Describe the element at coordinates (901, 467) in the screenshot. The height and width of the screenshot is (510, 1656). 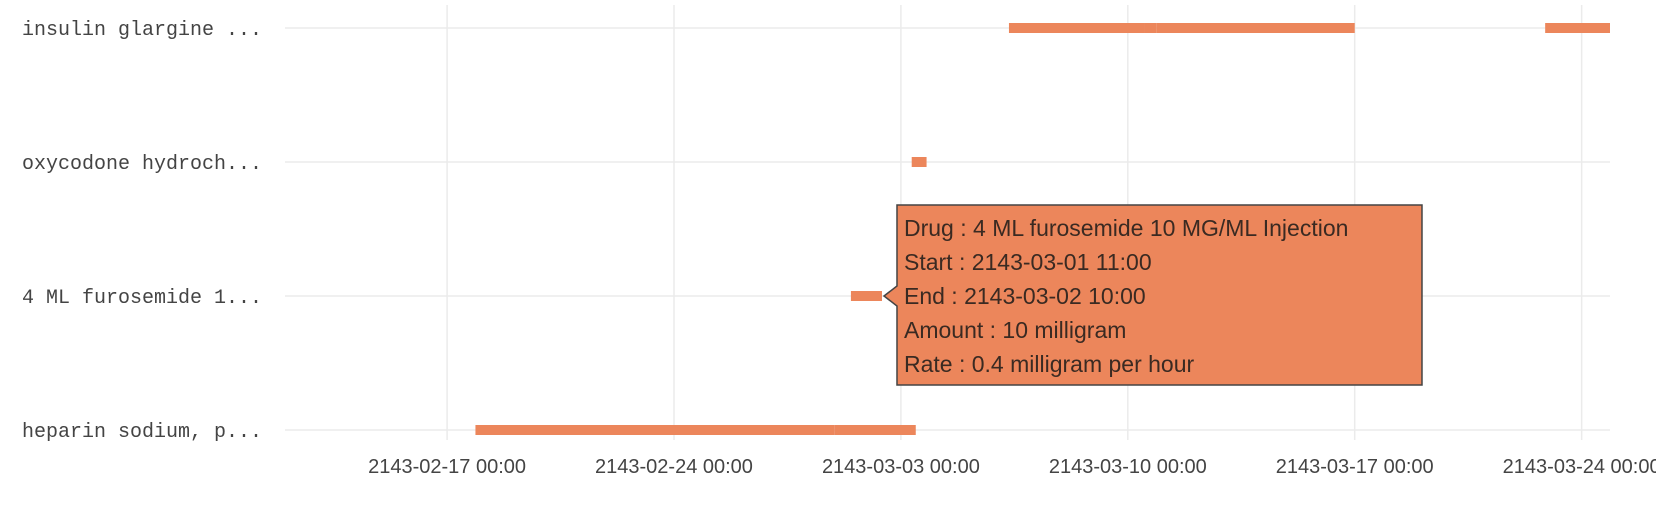
I see `x-tick-label: 2143-03-03 00:00` at that location.